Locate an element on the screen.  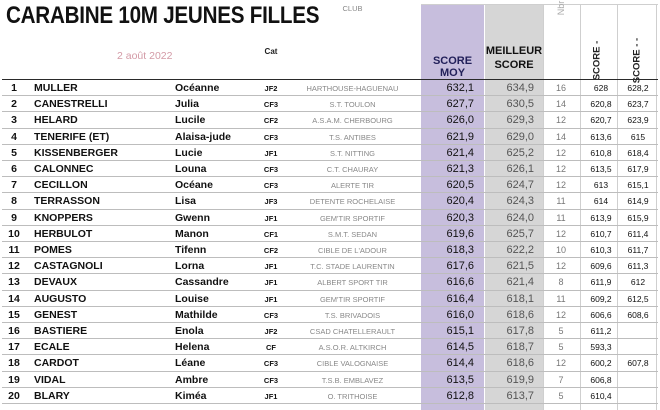
cell-rank: 15 is located at coordinates (14, 314).